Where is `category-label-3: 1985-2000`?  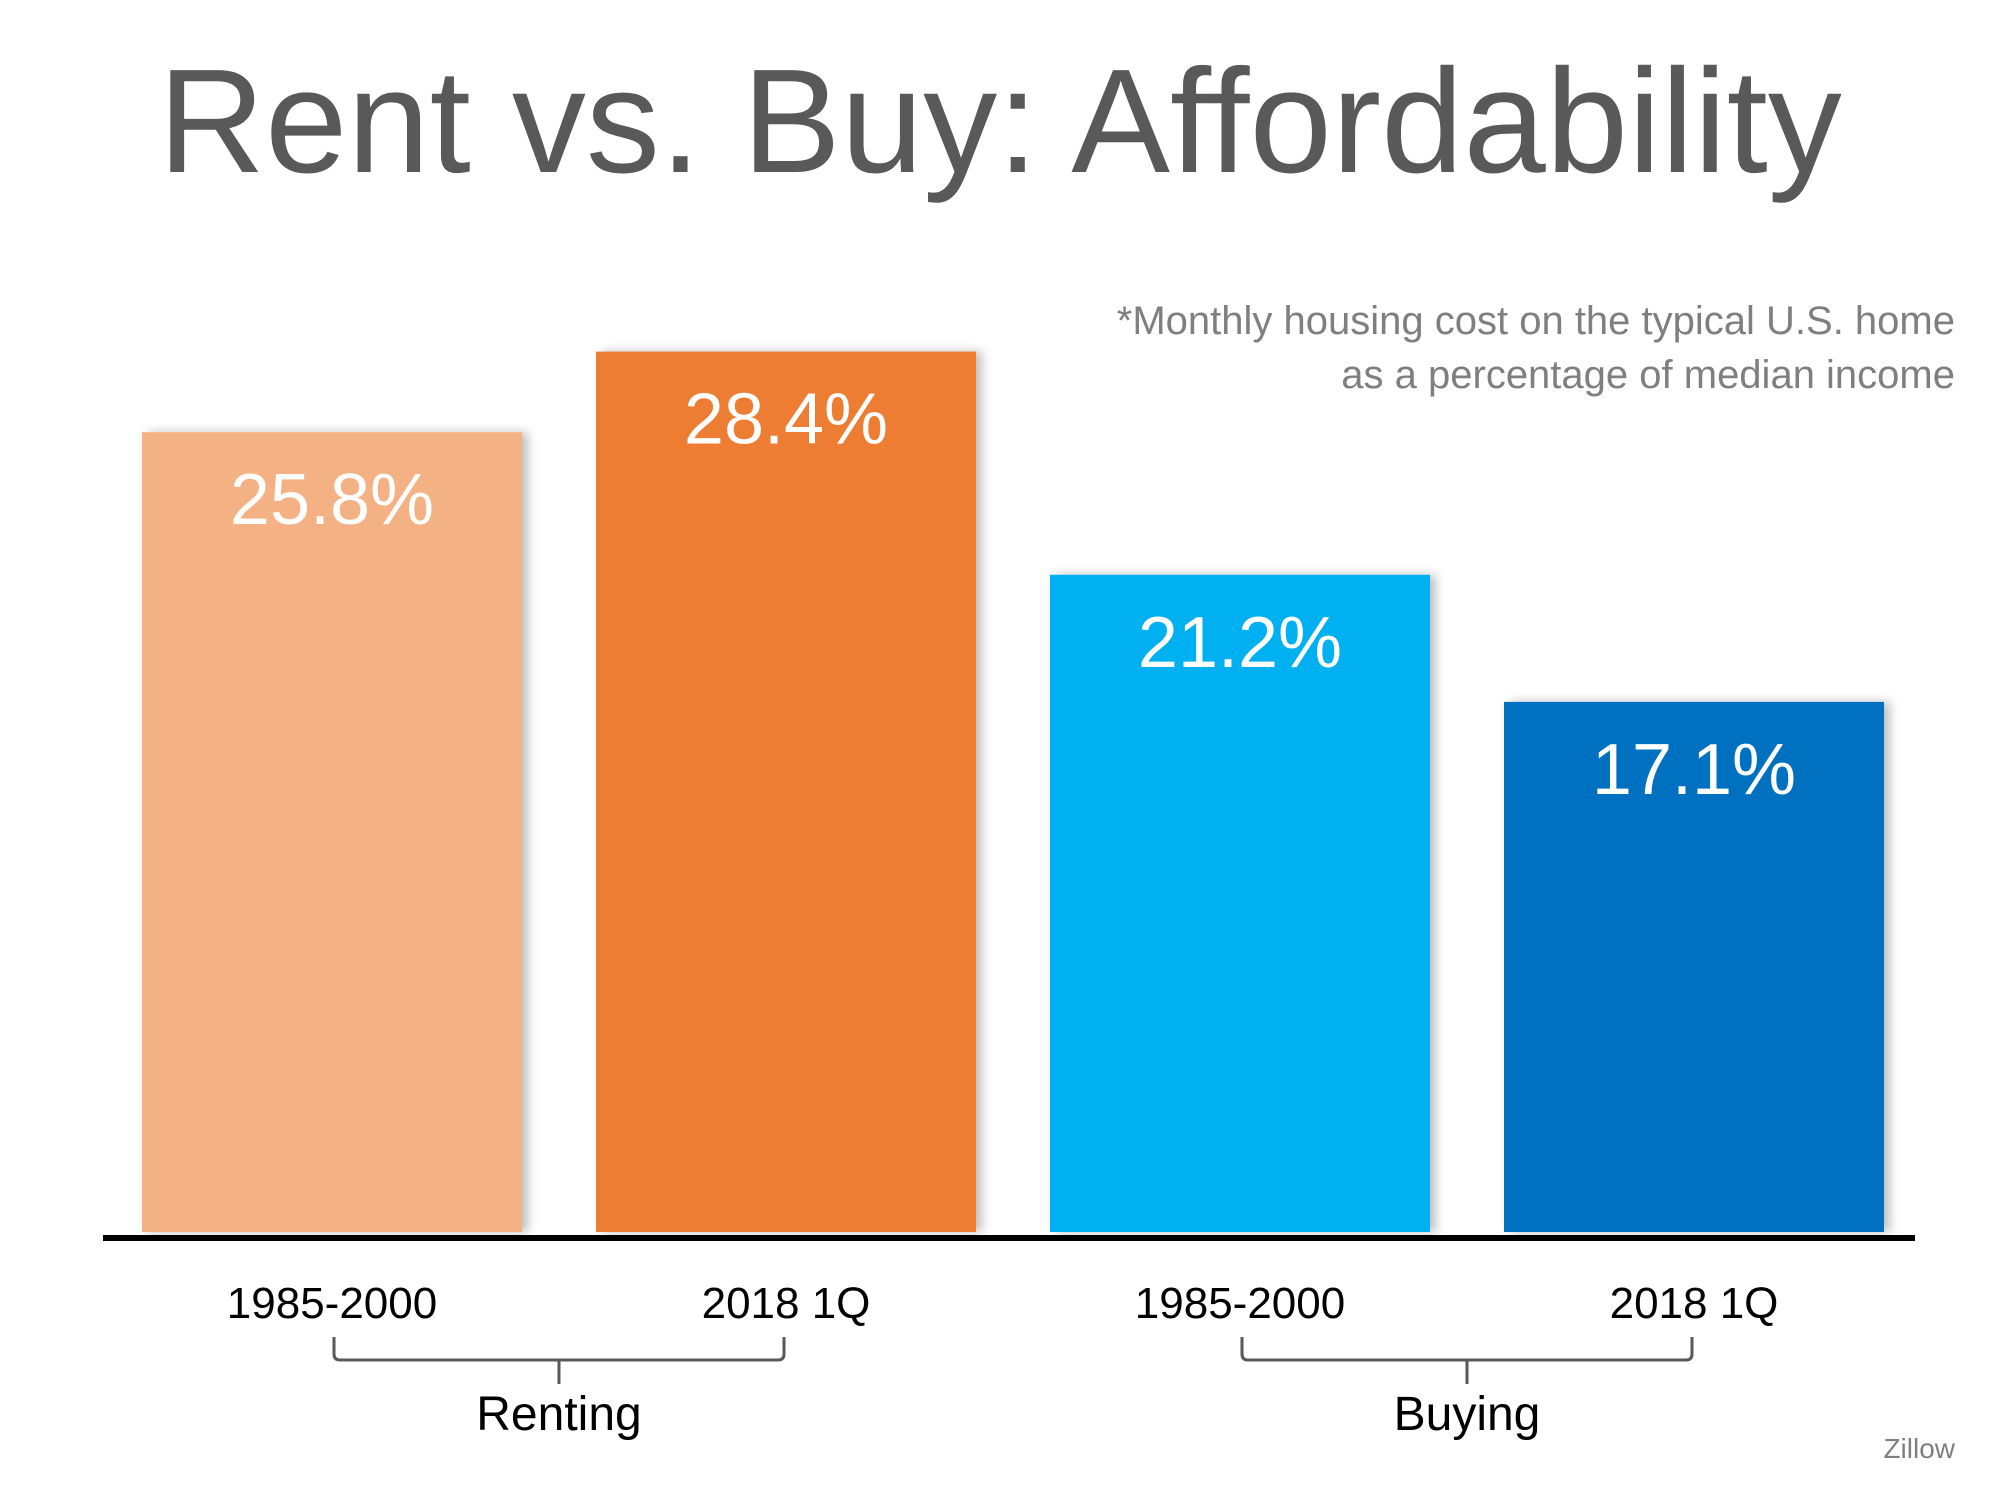 category-label-3: 1985-2000 is located at coordinates (1240, 1303).